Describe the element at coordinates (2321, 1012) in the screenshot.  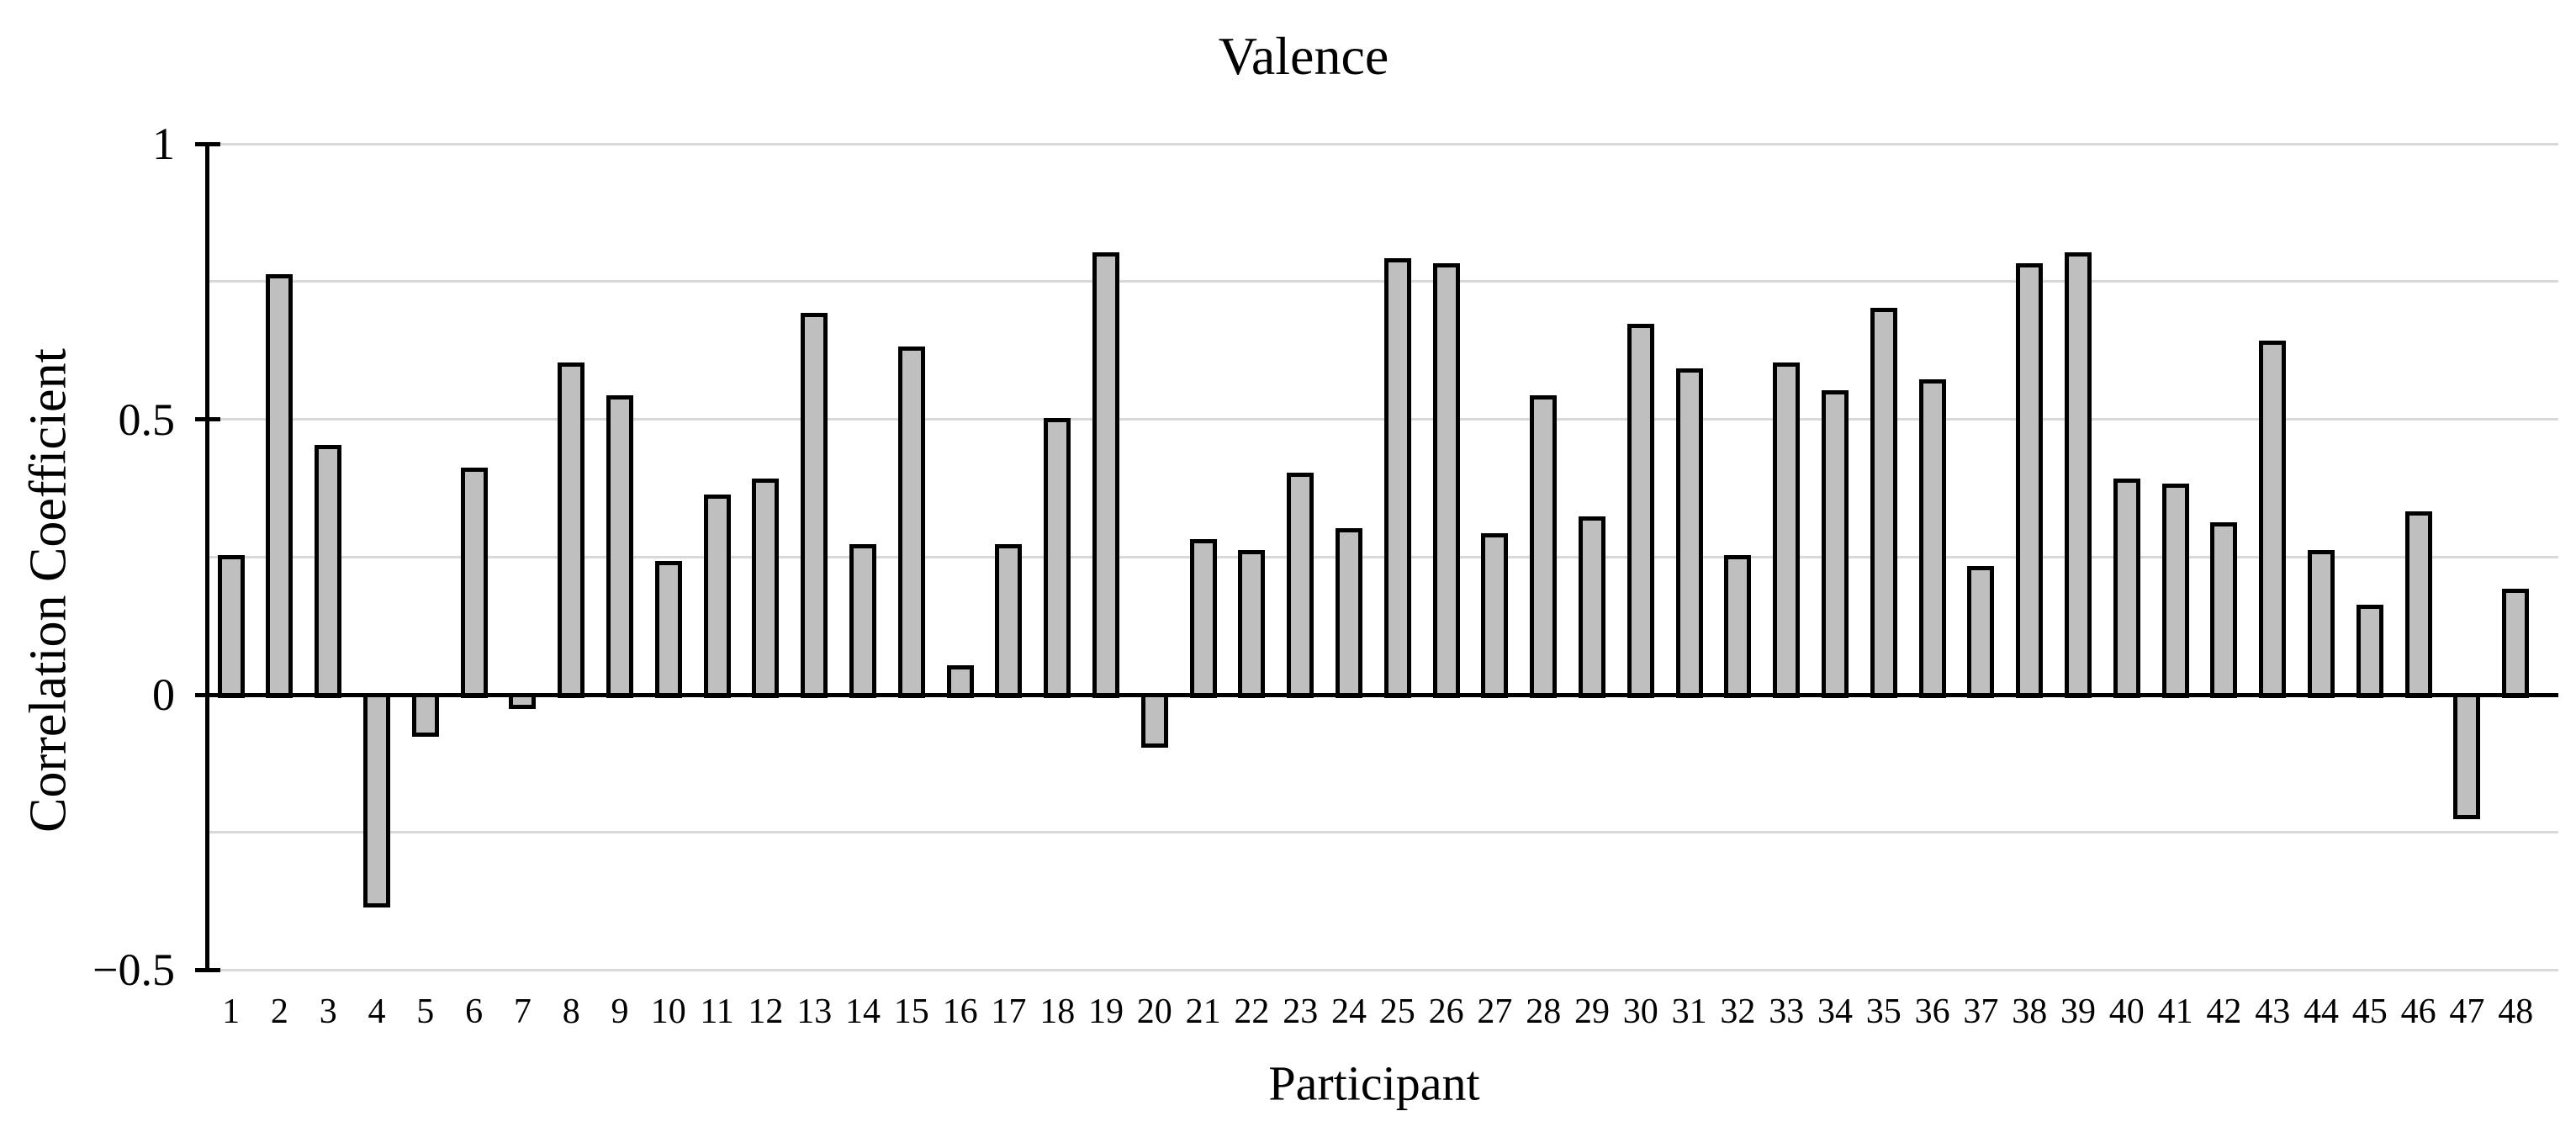
I see `x-tick-label-44: 44` at that location.